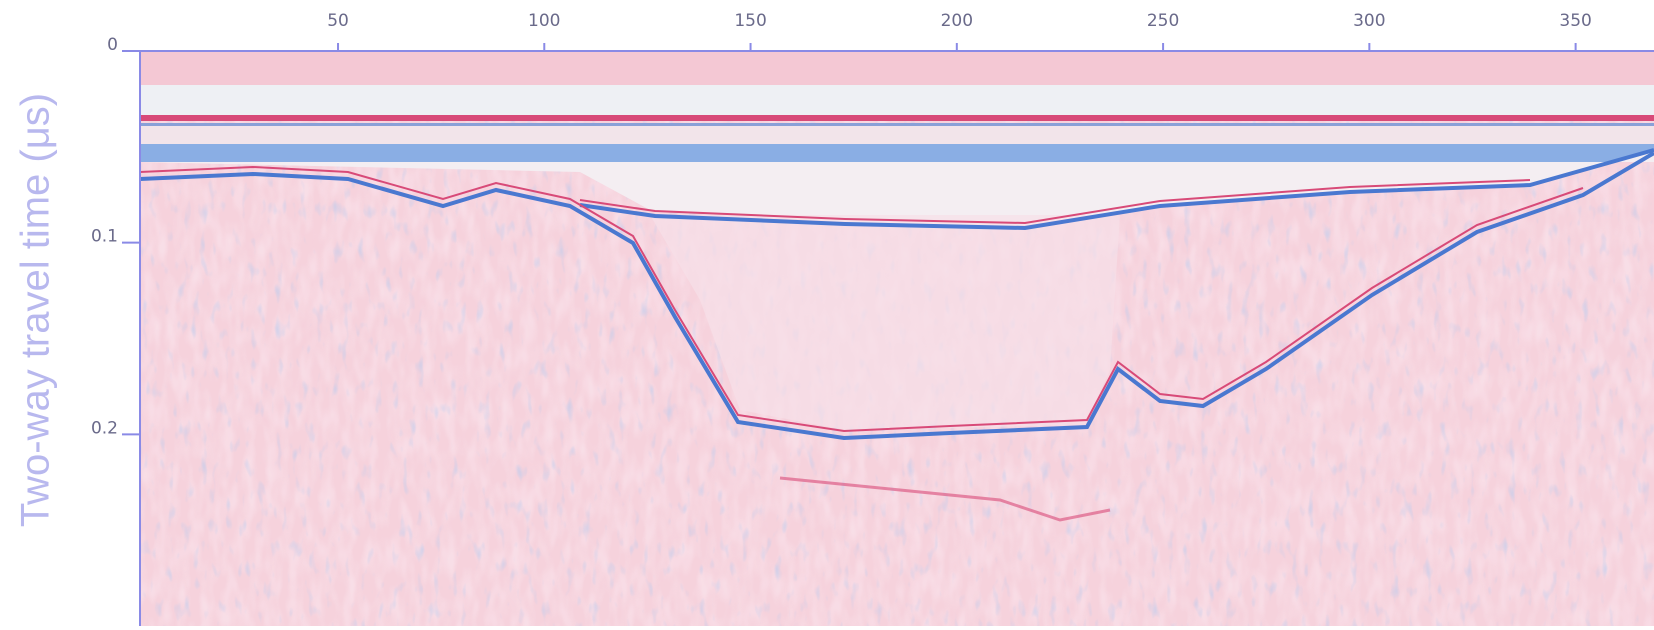 The image size is (1654, 630). Describe the element at coordinates (104, 428) in the screenshot. I see `y-tick-label: 0.2` at that location.